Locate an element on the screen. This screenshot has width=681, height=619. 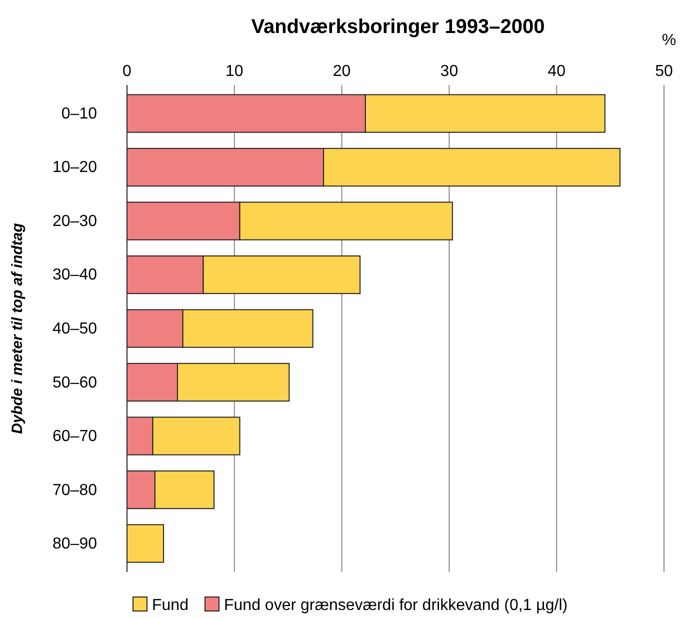
chart-title: Vandværksboringer 1993–2000 is located at coordinates (398, 27).